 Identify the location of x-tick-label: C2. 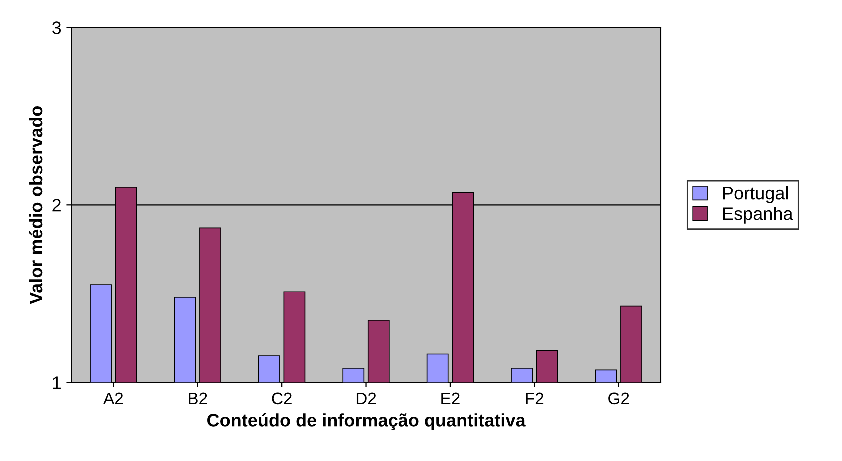
(282, 398).